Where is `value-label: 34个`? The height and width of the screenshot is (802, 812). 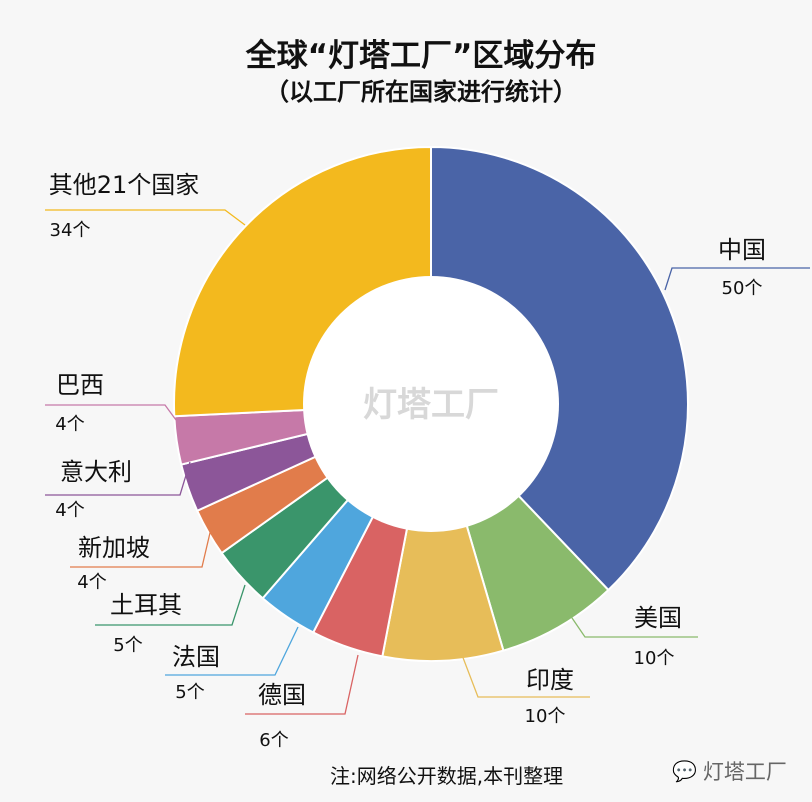
value-label: 34个 is located at coordinates (70, 230).